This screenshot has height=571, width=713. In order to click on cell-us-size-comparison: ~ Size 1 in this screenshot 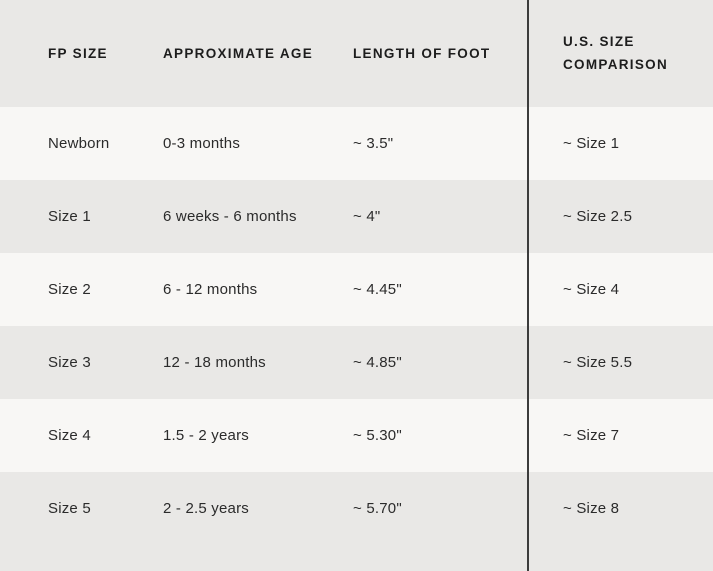, I will do `click(591, 143)`.